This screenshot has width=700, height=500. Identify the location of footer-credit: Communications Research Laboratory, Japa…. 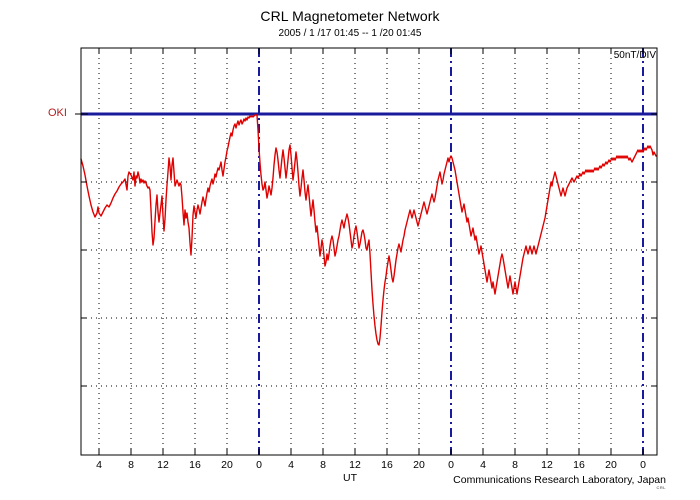
(559, 480).